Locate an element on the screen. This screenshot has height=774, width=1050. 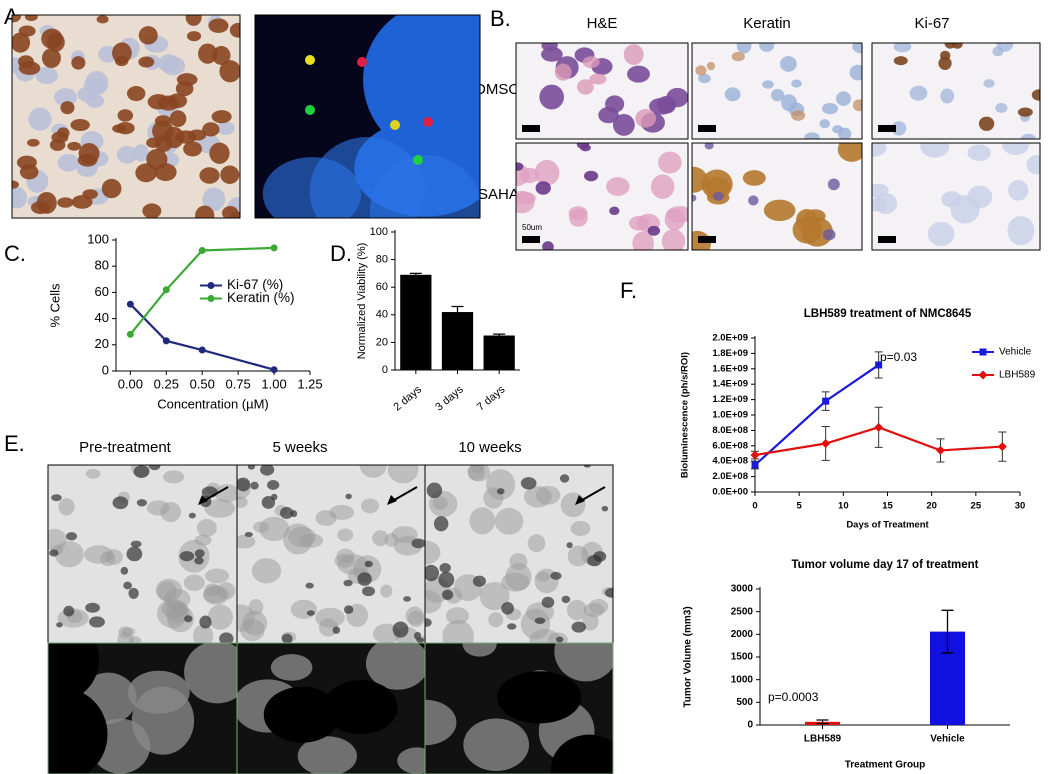
y-tick-label: 40 is located at coordinates (382, 315).